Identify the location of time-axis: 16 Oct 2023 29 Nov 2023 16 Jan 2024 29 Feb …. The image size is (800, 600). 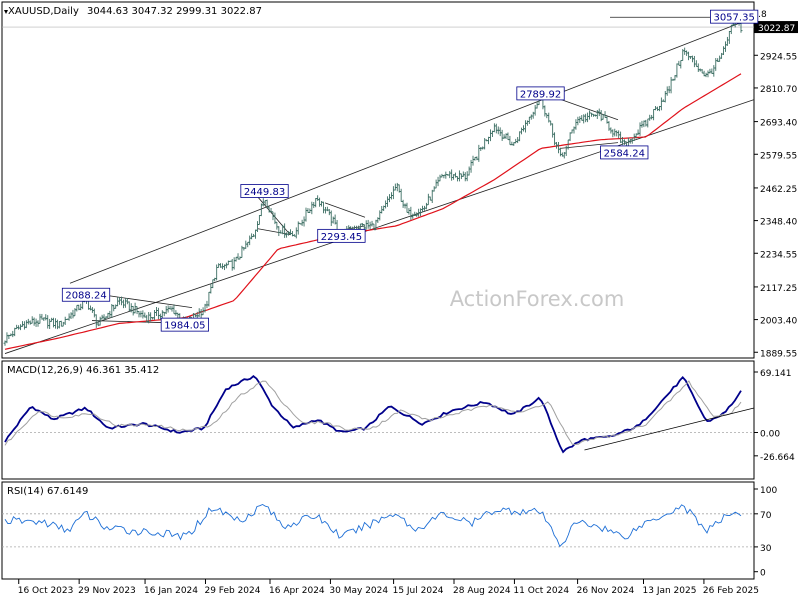
(388, 587).